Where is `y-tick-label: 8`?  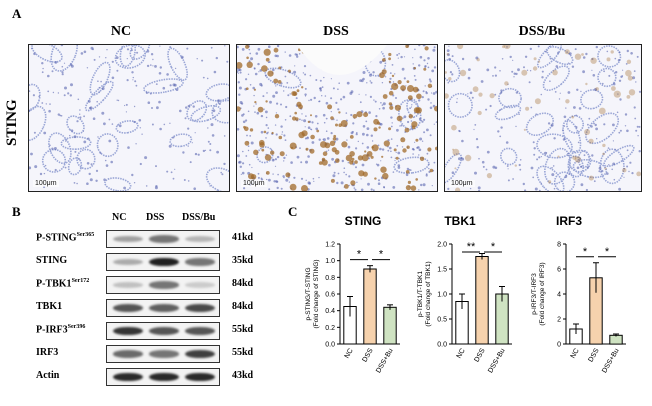 y-tick-label: 8 is located at coordinates (559, 245).